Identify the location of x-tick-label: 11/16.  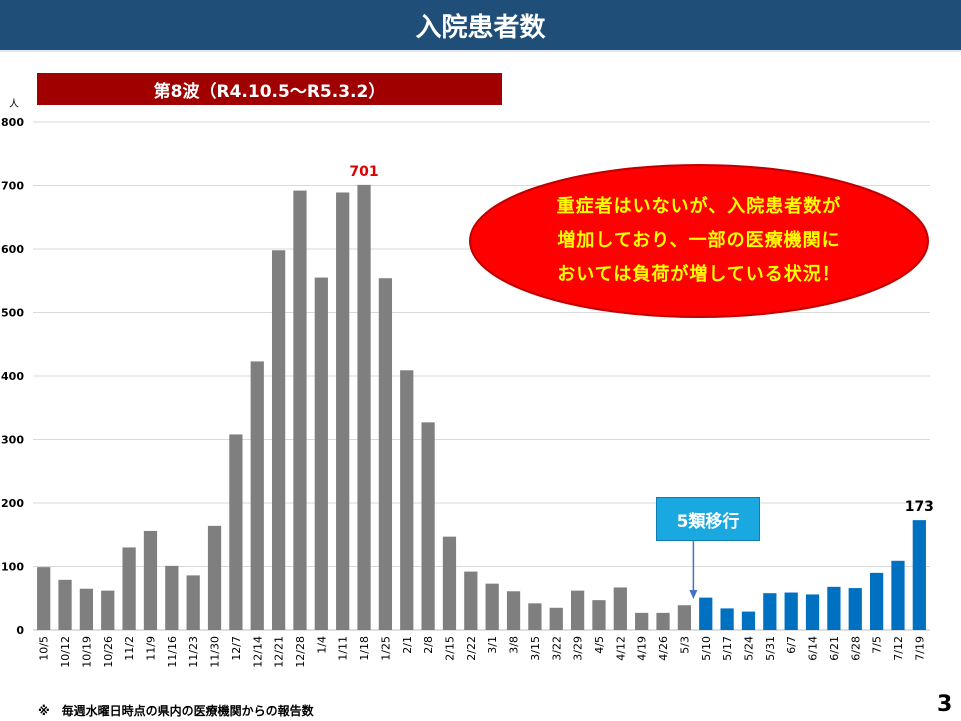
(172, 652).